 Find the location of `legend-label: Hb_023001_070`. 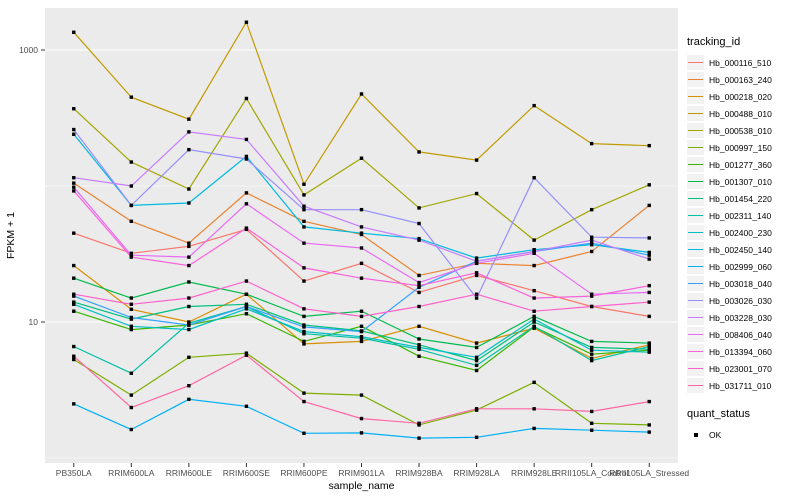

legend-label: Hb_023001_070 is located at coordinates (740, 368).